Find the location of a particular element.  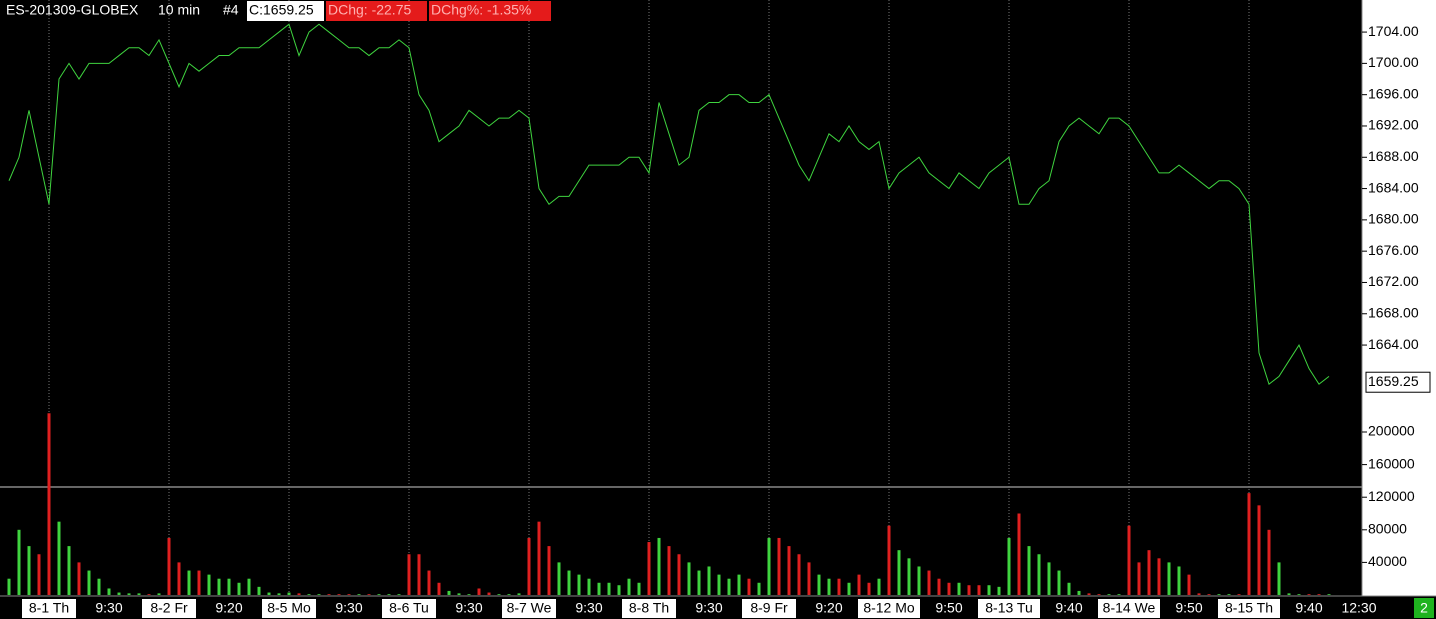

last-value-box is located at coordinates (1398, 382).